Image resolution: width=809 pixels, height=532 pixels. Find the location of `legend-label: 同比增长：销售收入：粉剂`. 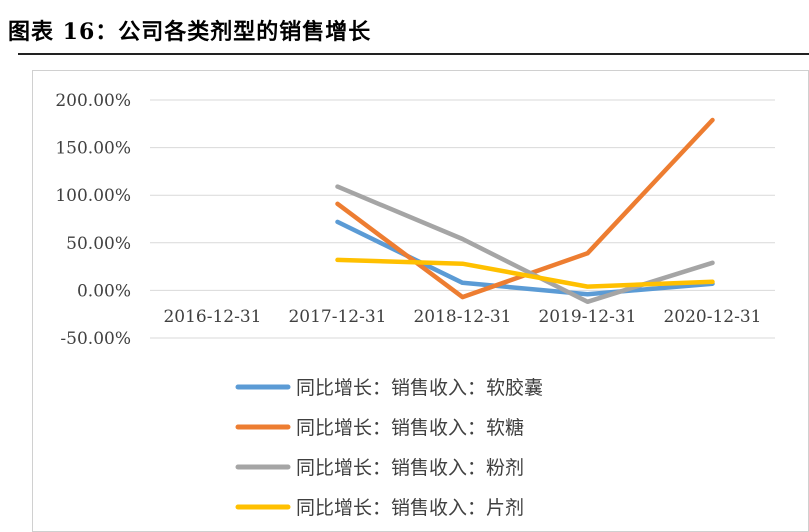

legend-label: 同比增长：销售收入：粉剂 is located at coordinates (410, 468).